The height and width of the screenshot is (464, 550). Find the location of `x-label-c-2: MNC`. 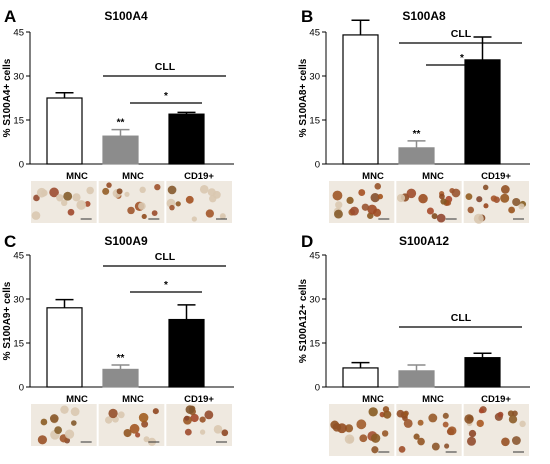

x-label-c-2: MNC is located at coordinates (133, 399).